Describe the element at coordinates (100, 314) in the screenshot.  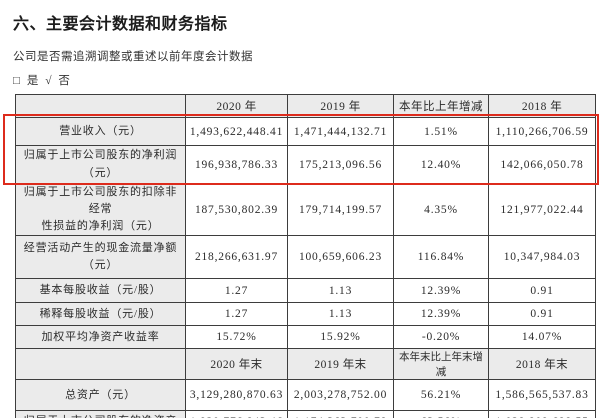
I see `row-label-cell: 稀释每股收益（元/股）` at that location.